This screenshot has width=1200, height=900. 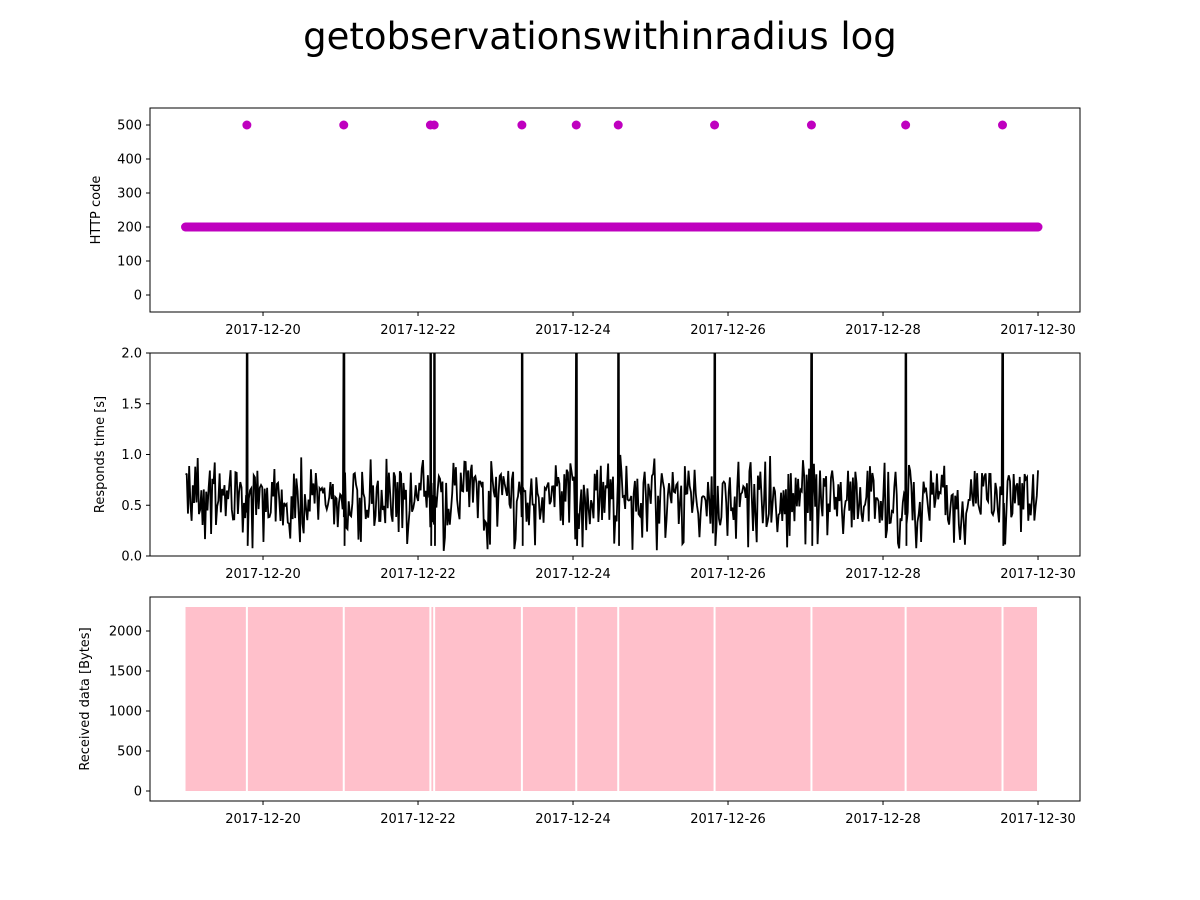 I want to click on y-tick-label: 400, so click(x=129, y=160).